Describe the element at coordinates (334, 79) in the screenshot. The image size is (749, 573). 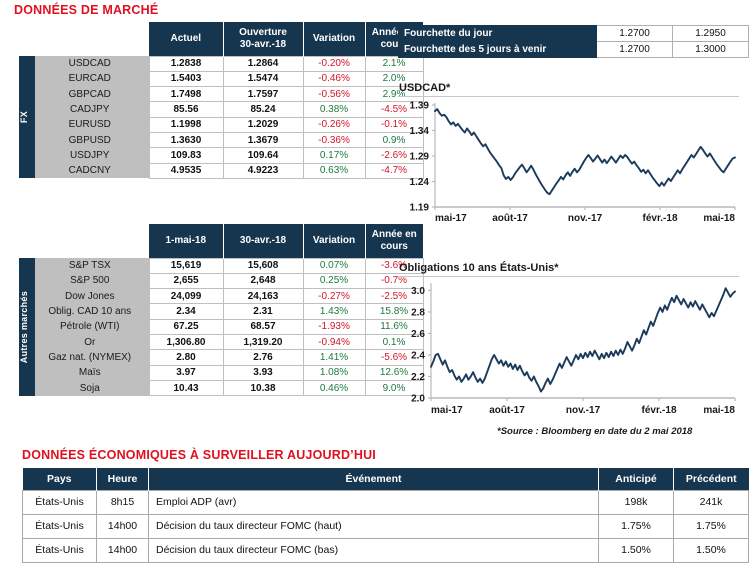
I see `cell-variation: -0.46%` at that location.